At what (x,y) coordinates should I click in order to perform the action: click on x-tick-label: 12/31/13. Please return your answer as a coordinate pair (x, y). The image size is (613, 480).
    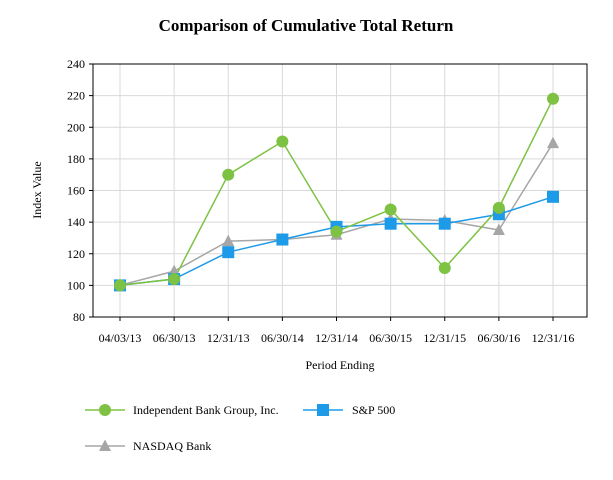
    Looking at the image, I should click on (228, 338).